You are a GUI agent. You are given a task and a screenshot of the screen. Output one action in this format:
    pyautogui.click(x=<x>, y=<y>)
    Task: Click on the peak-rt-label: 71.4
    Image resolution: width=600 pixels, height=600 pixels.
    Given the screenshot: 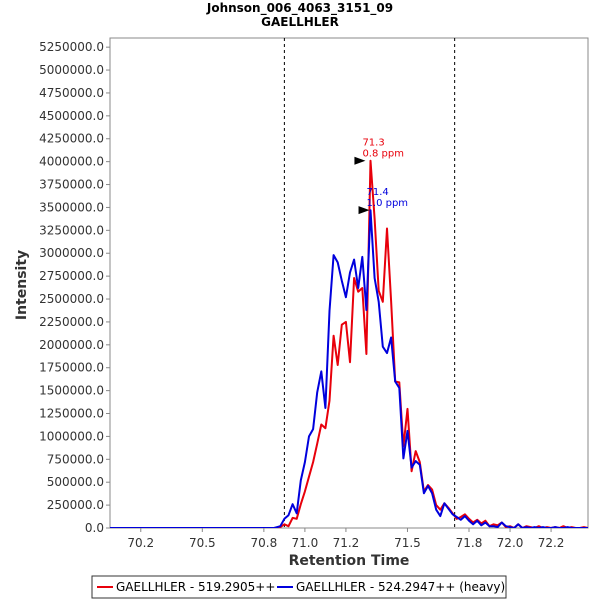 What is the action you would take?
    pyautogui.click(x=378, y=192)
    